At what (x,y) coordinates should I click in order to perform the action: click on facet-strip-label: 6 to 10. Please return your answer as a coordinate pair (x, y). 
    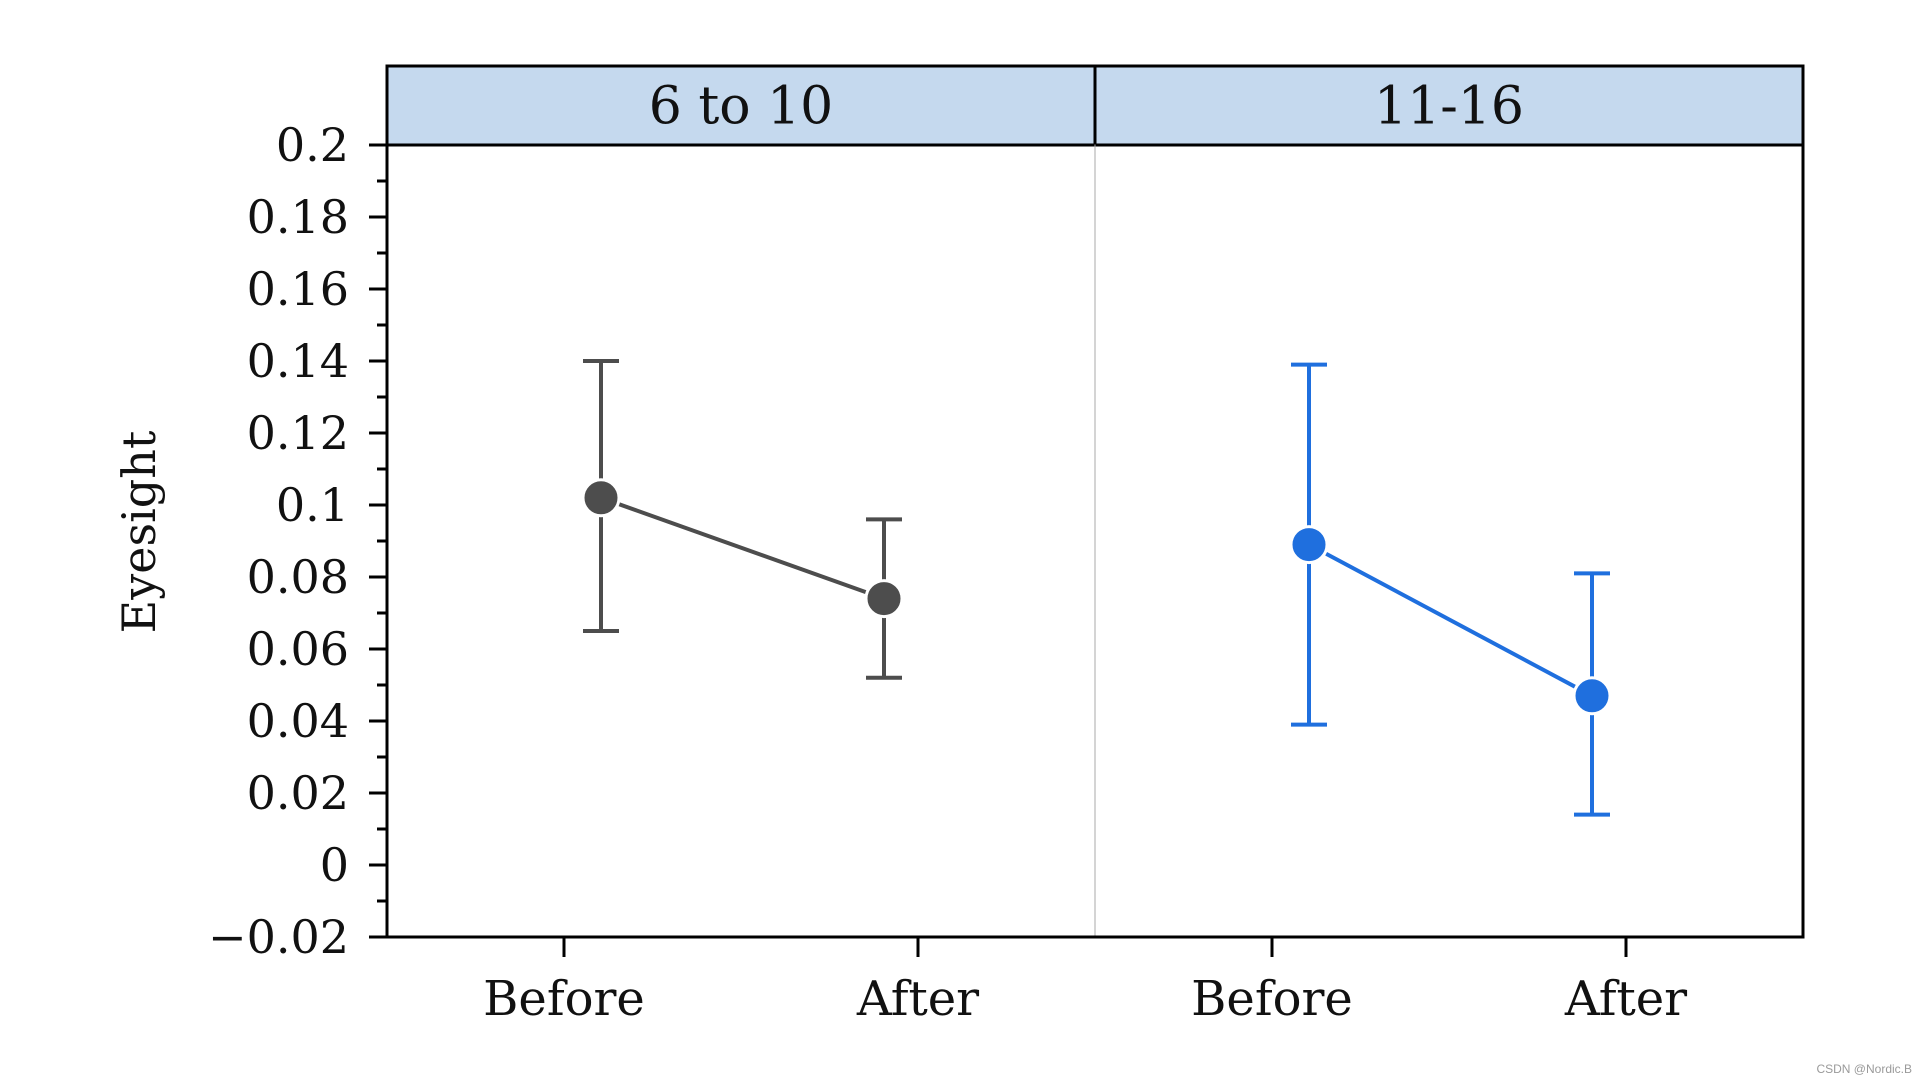
    Looking at the image, I should click on (741, 107).